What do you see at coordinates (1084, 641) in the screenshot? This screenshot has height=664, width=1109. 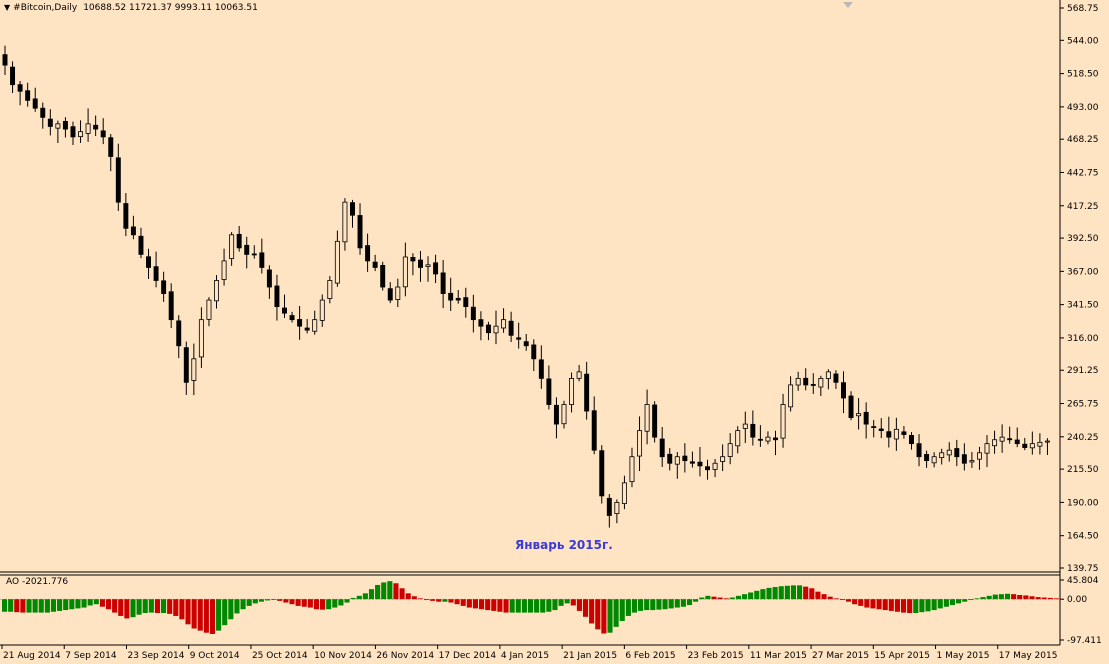 I see `ao-tick-label: -97.411` at bounding box center [1084, 641].